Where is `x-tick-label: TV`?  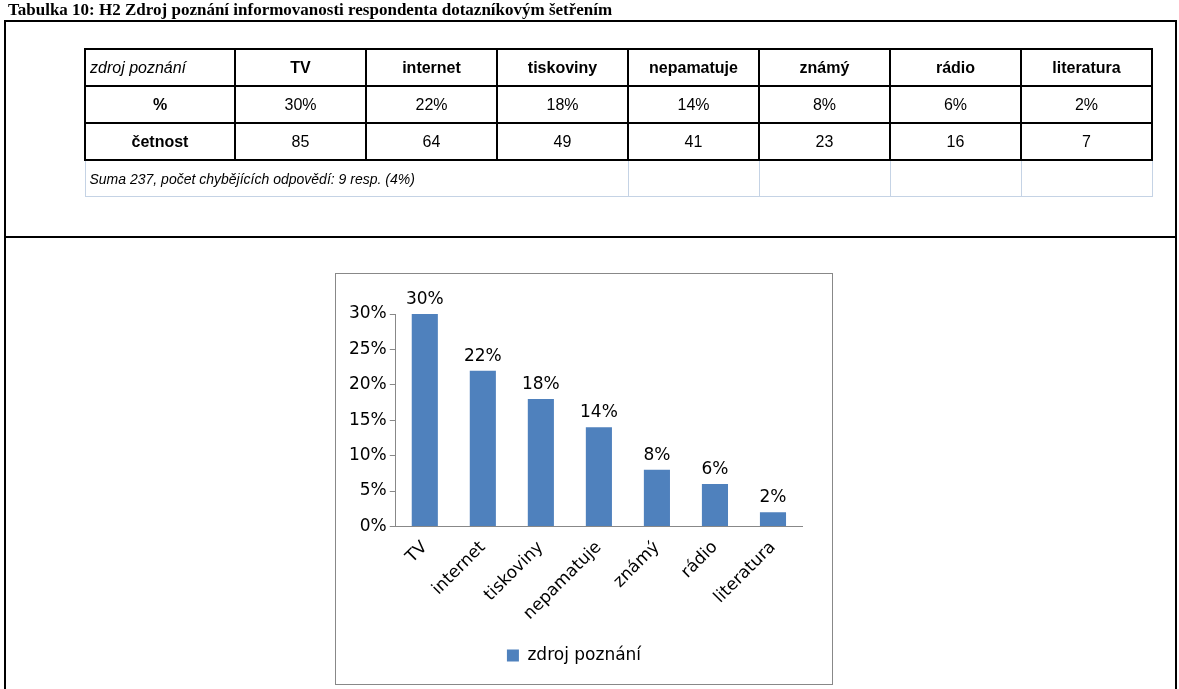 x-tick-label: TV is located at coordinates (416, 551).